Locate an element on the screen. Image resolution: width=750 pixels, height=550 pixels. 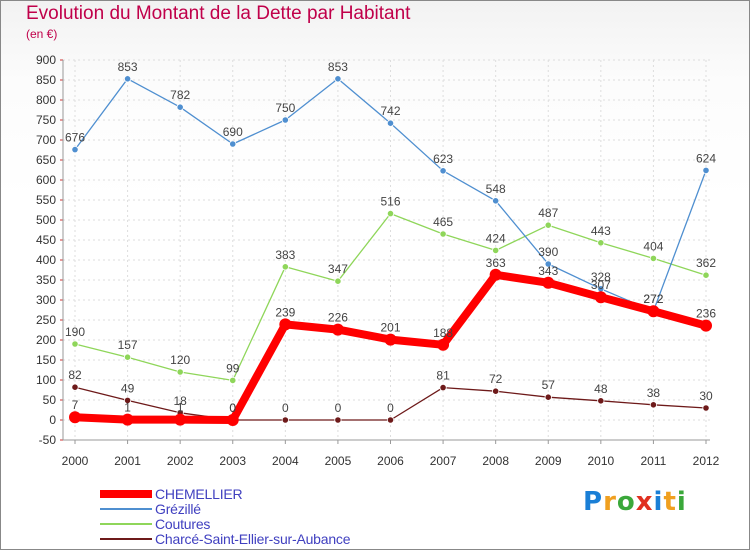
data-label: 57 is located at coordinates (549, 385).